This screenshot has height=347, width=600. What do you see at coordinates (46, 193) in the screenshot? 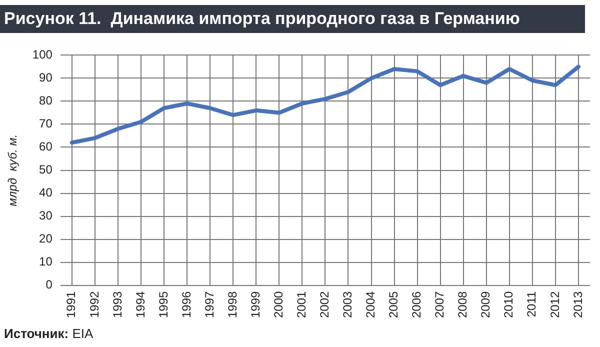
I see `y-tick-label: 40` at bounding box center [46, 193].